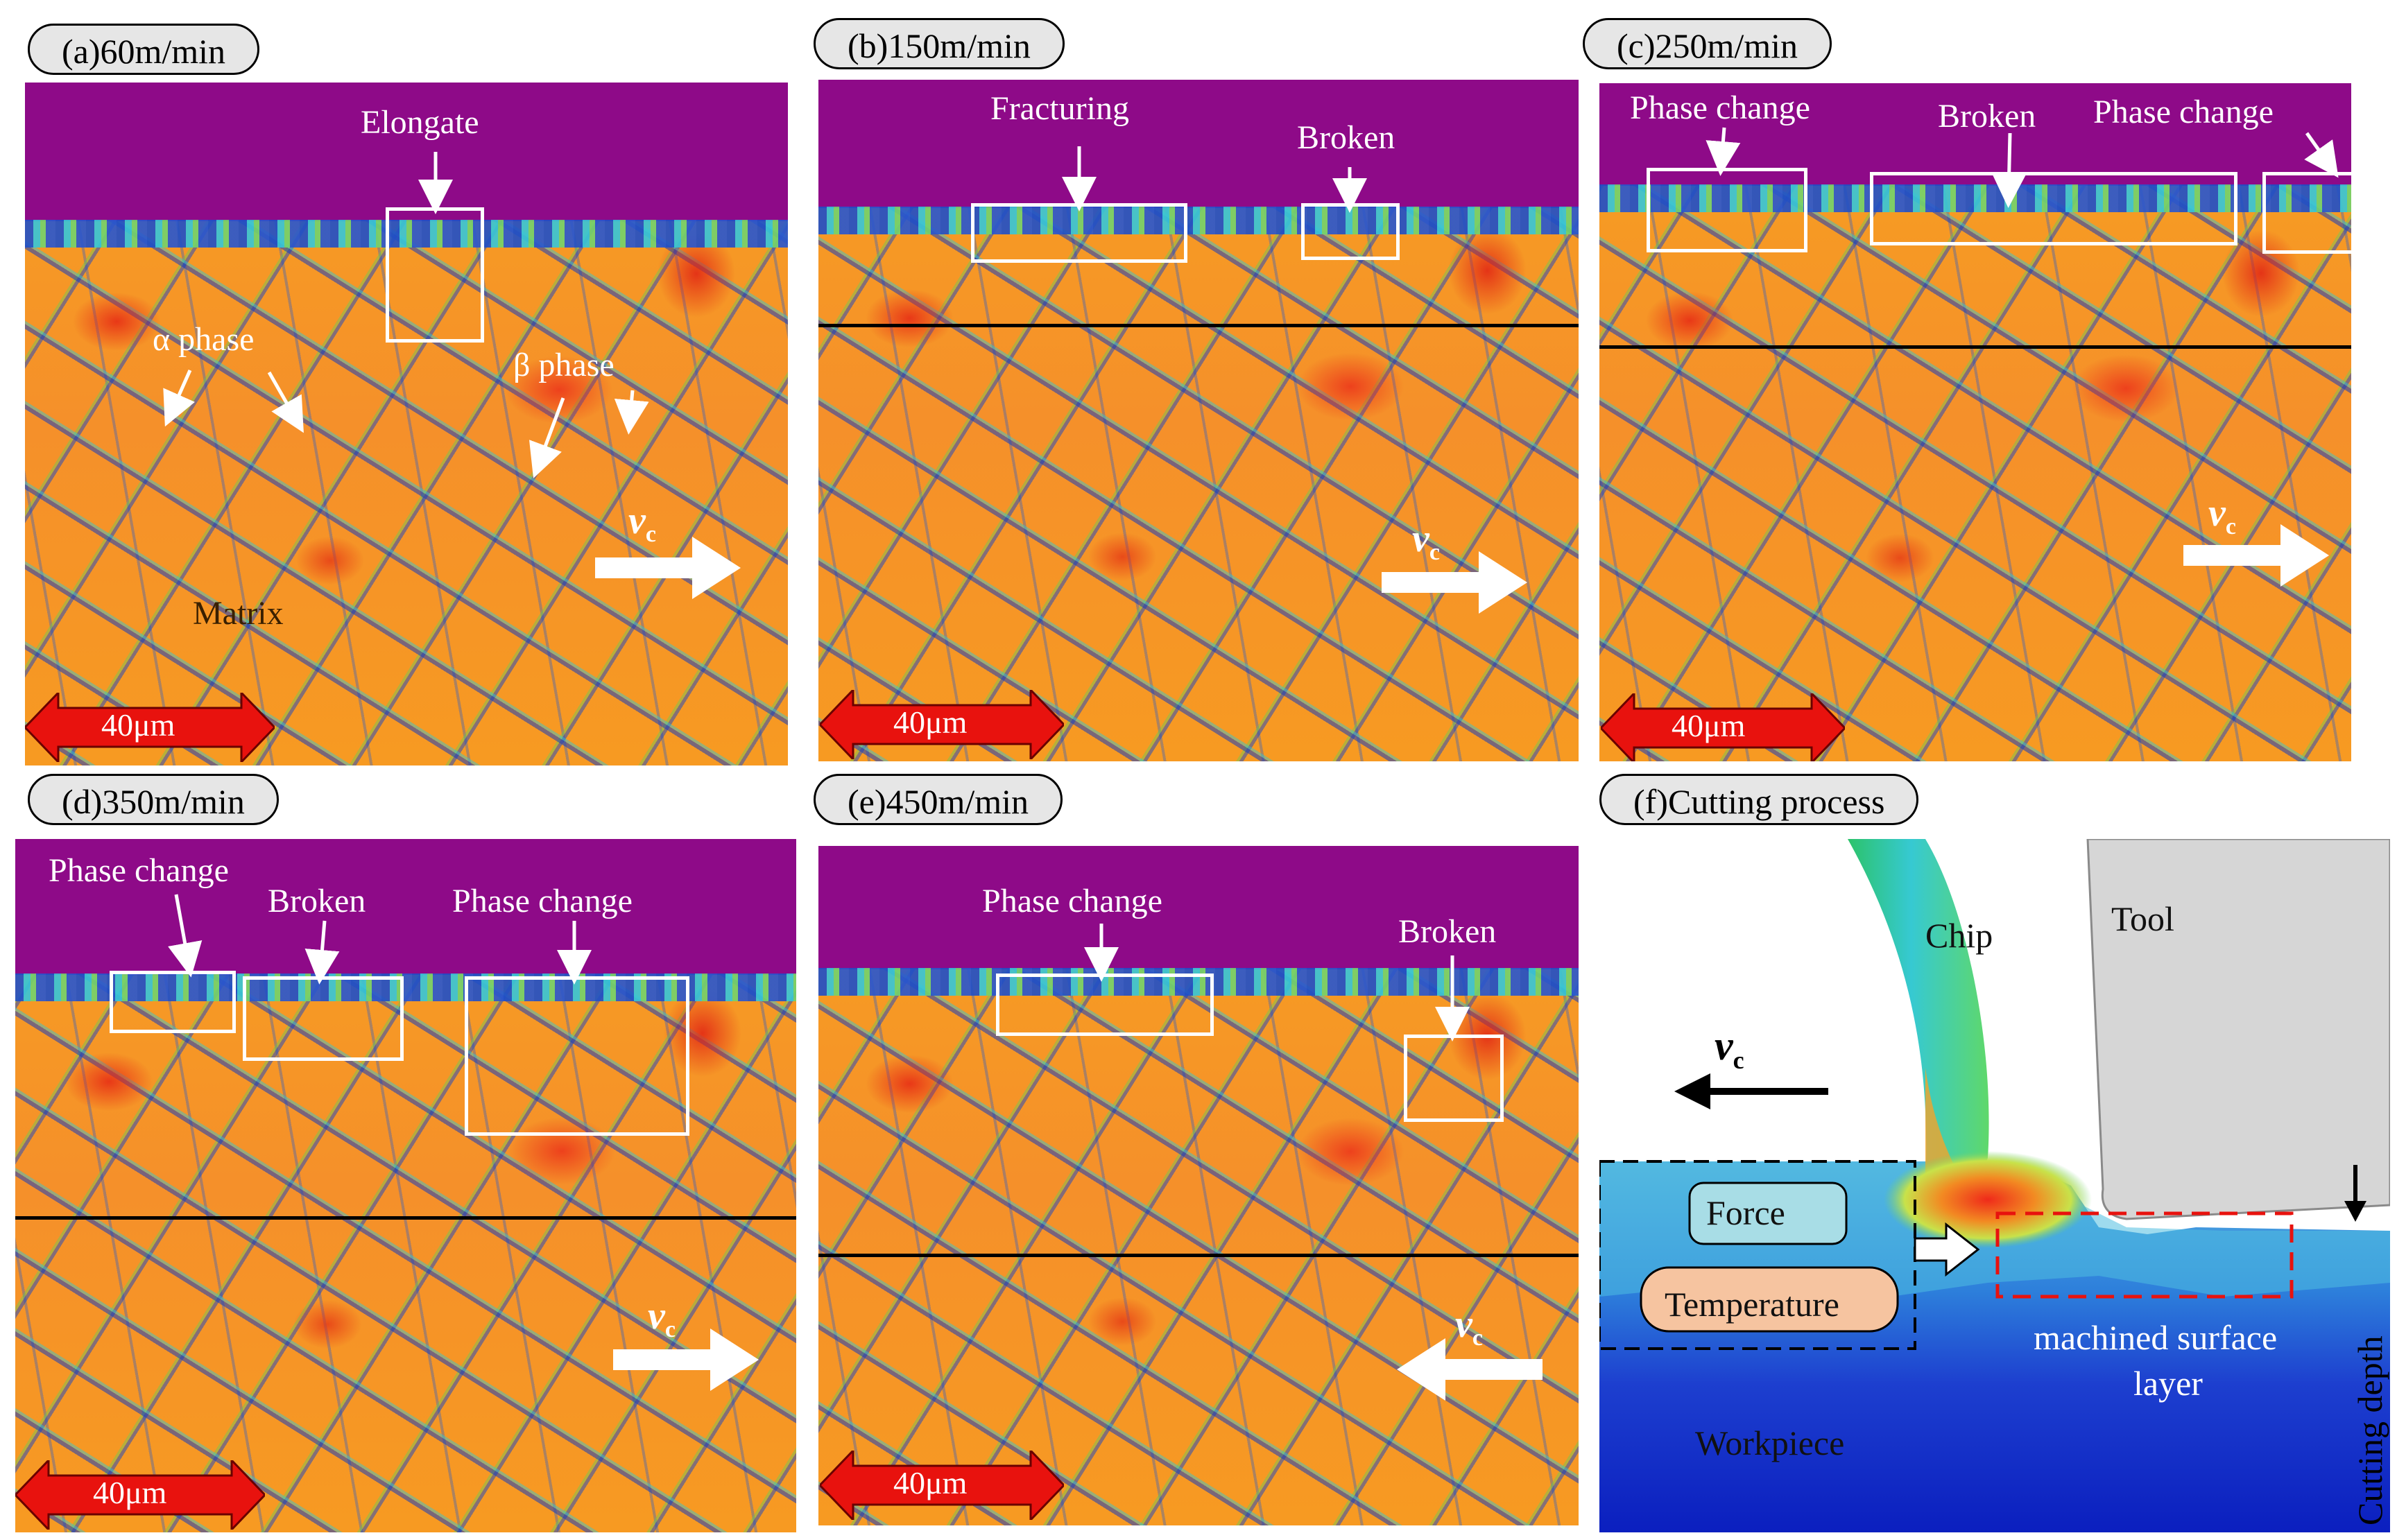 This screenshot has height=1540, width=2397. I want to click on panel-e-tool-region, so click(1198, 908).